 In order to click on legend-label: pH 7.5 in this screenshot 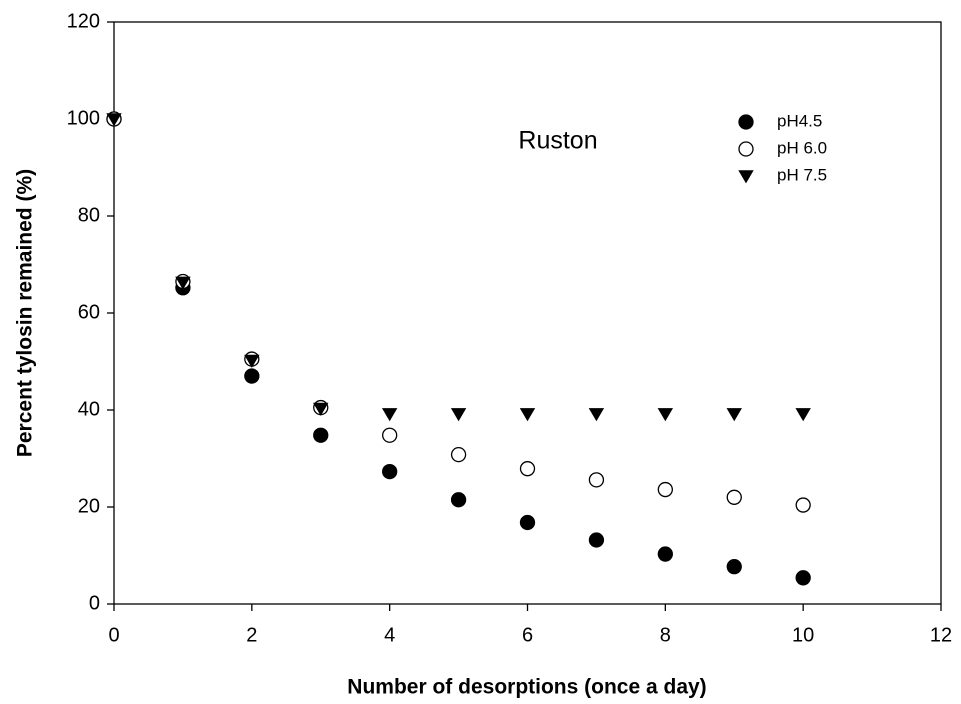, I will do `click(802, 174)`.